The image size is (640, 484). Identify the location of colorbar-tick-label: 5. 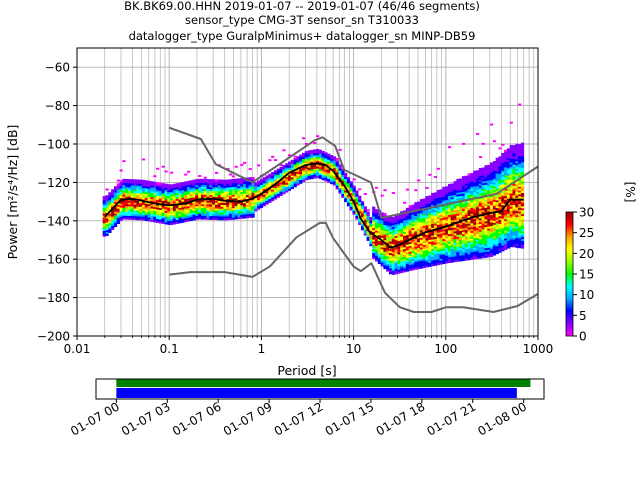
(583, 316).